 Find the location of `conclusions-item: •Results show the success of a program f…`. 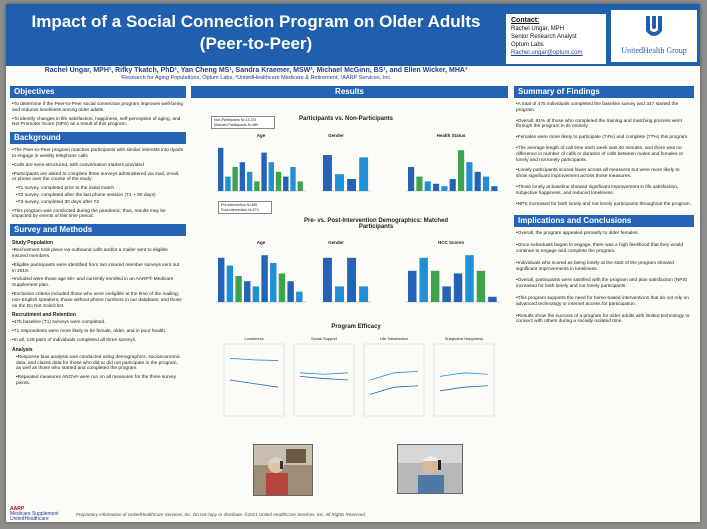

conclusions-item: •Results show the success of a program f… is located at coordinates (603, 319).